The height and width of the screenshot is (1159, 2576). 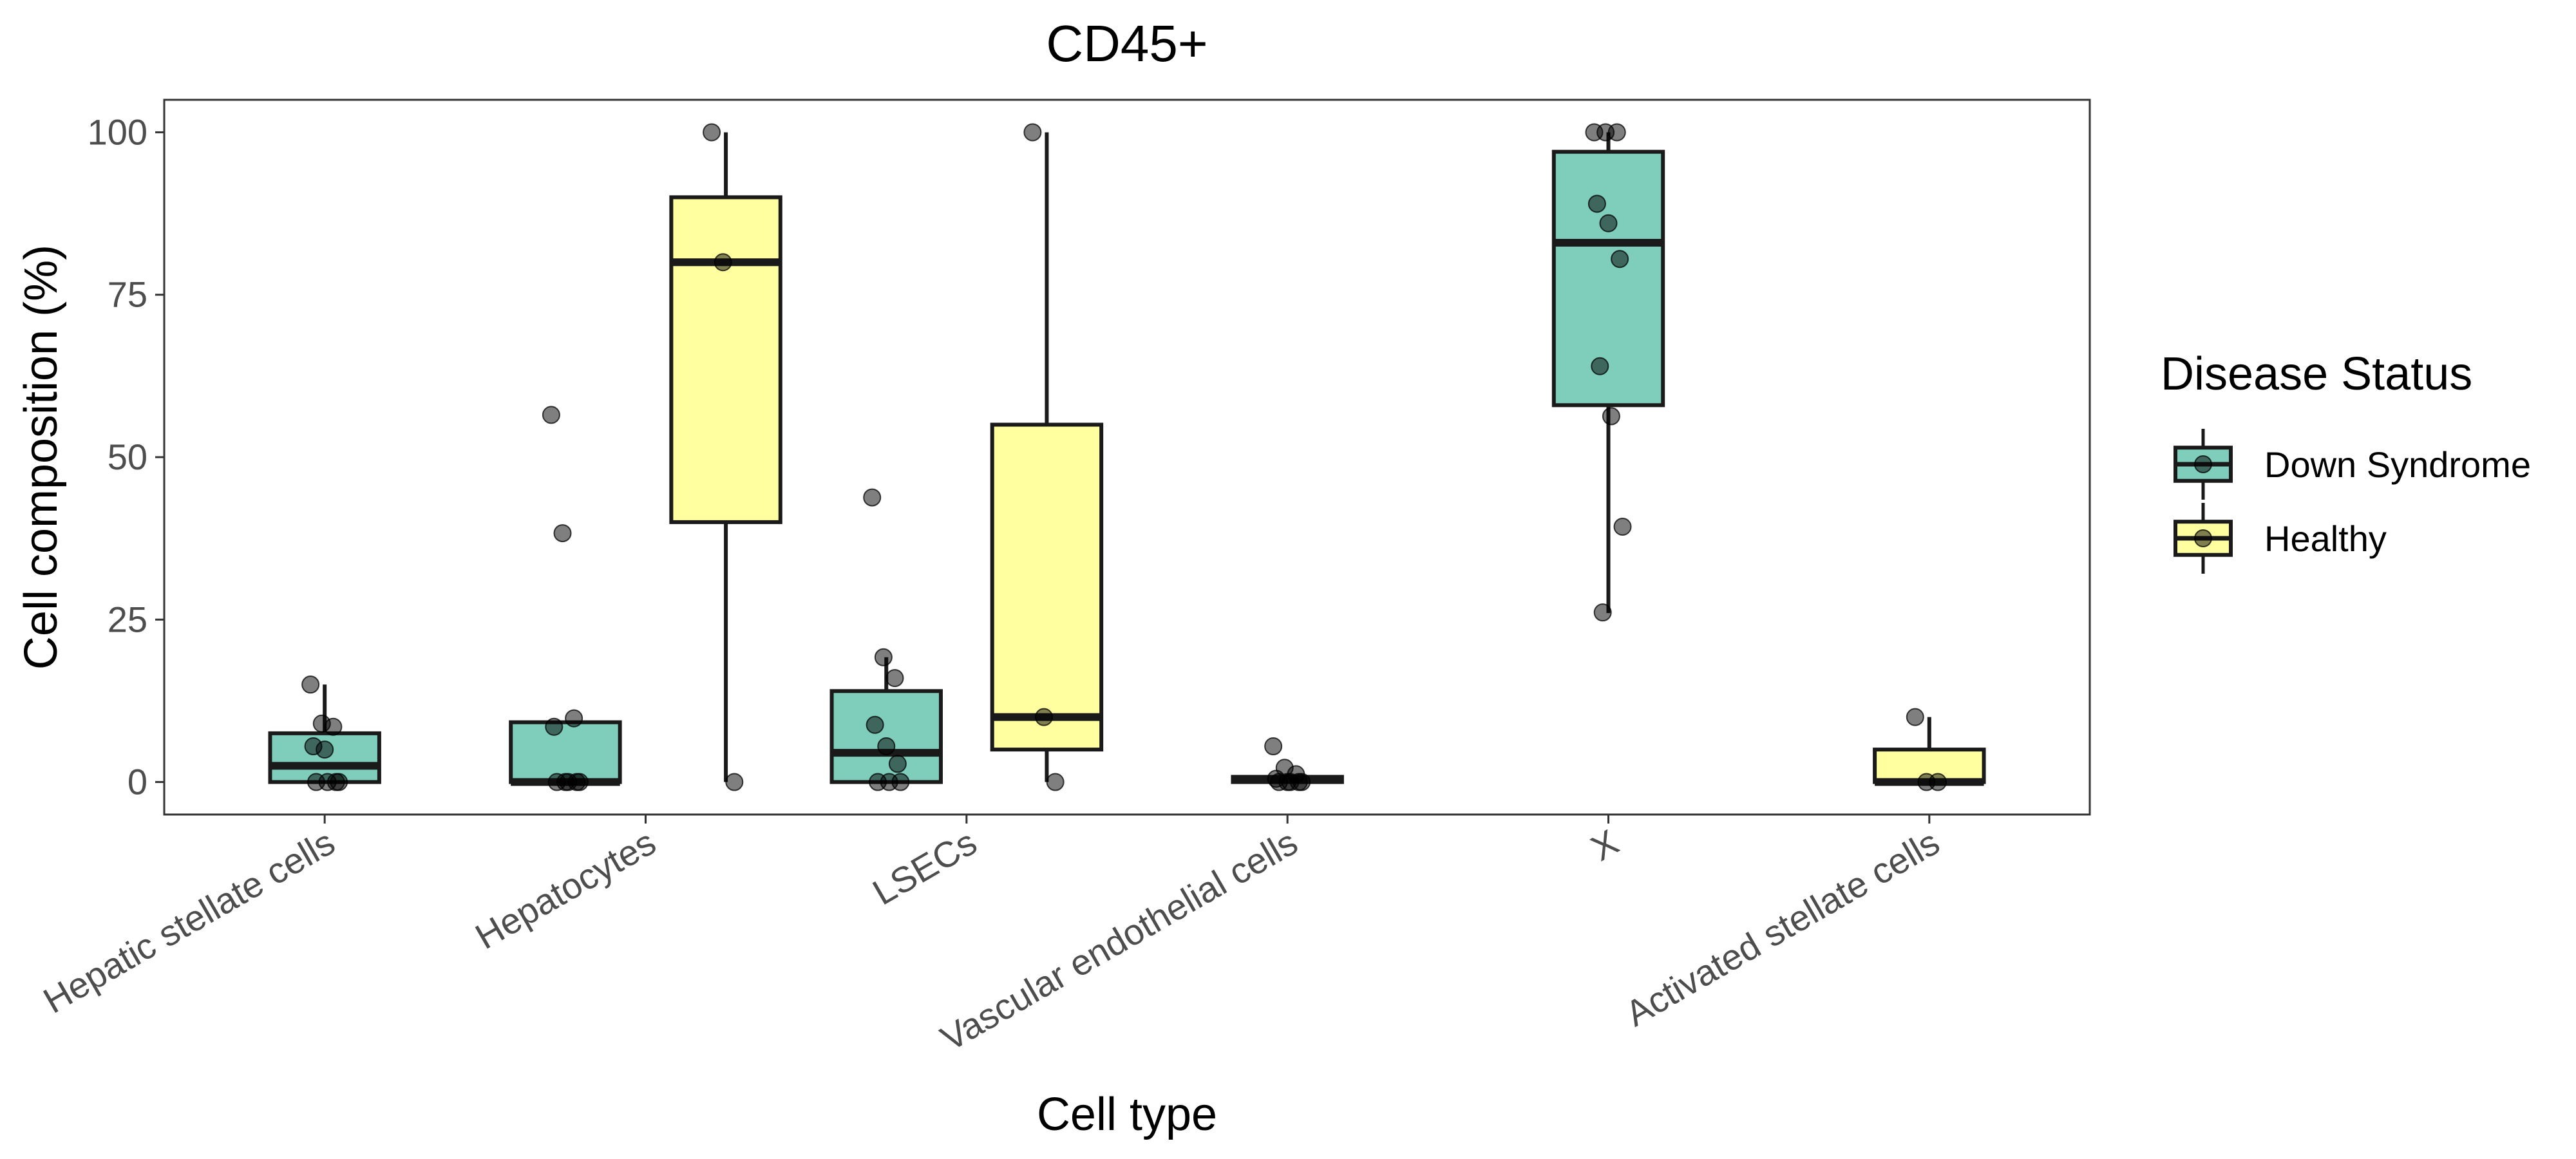 I want to click on legend: Disease Status Down Syndrome Healthy, so click(x=2346, y=461).